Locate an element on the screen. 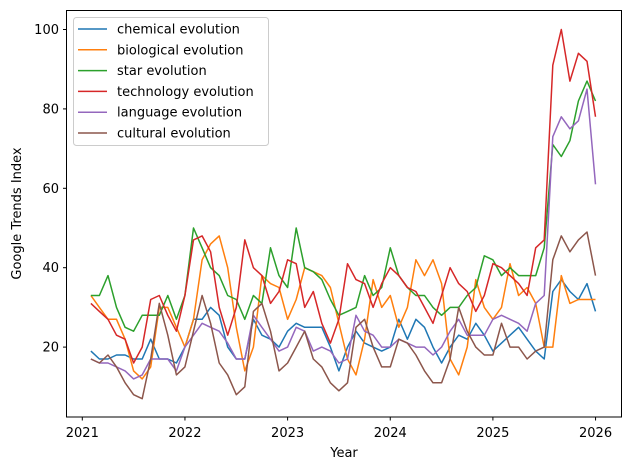 The image size is (630, 474). legend-label: biological evolution is located at coordinates (180, 50).